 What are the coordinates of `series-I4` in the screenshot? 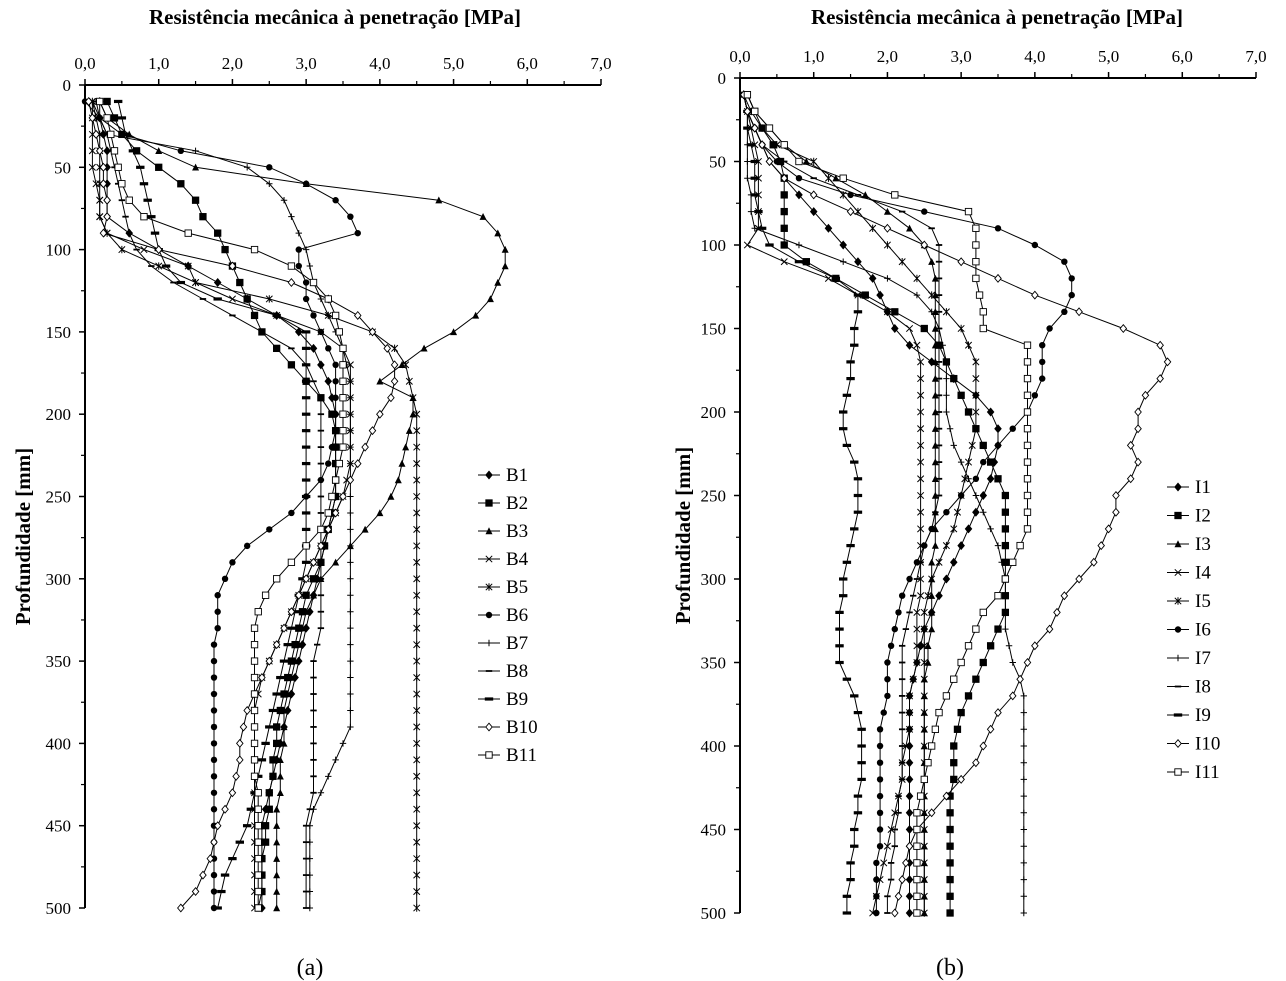 It's located at (832, 504).